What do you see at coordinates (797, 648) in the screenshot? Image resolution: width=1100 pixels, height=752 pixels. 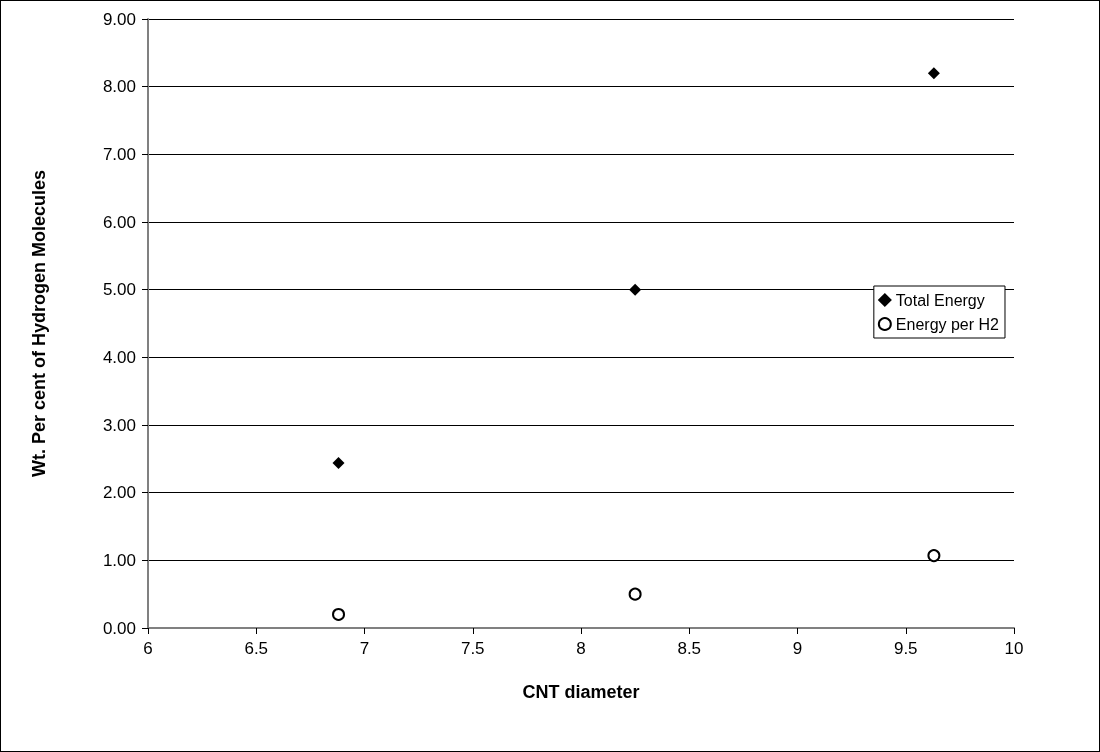 I see `x-tick-label: 9` at bounding box center [797, 648].